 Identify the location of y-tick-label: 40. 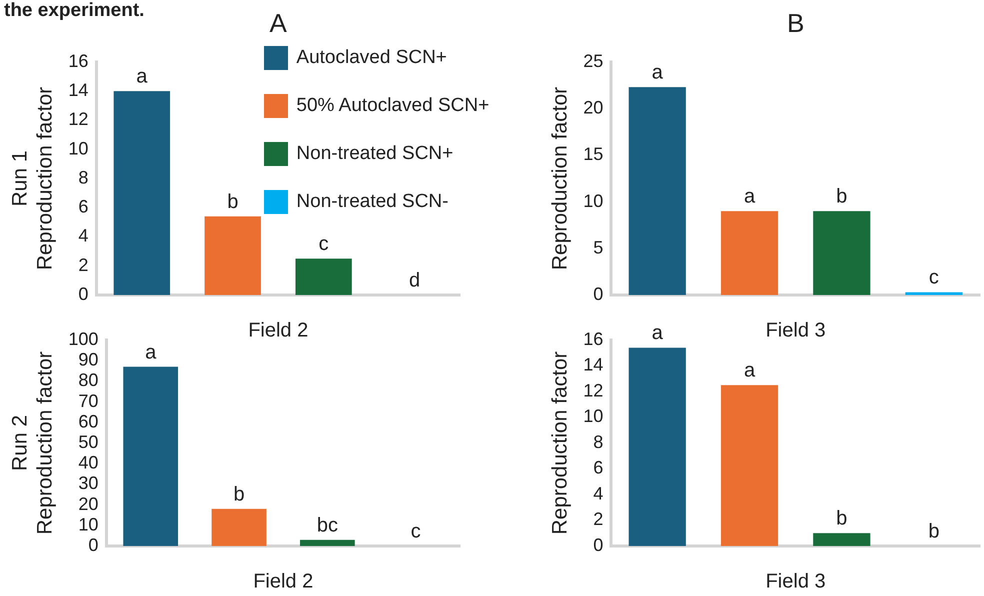
(88, 462).